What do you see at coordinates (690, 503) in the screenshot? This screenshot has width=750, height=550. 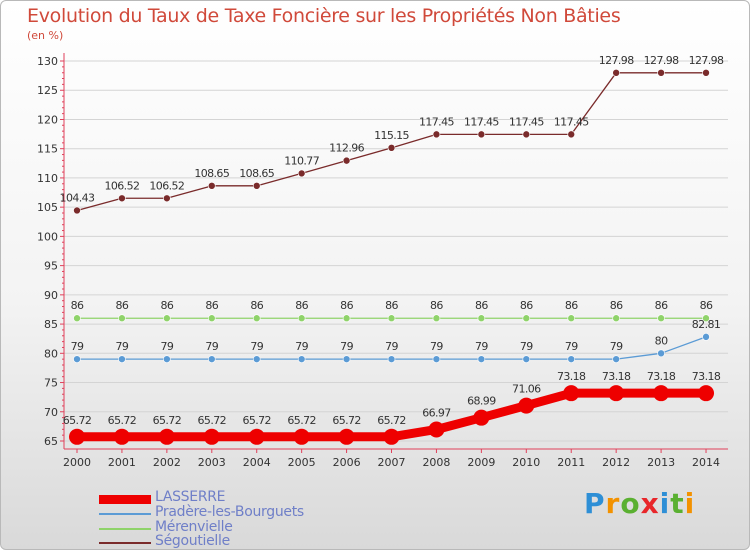 I see `logo-letter: i` at bounding box center [690, 503].